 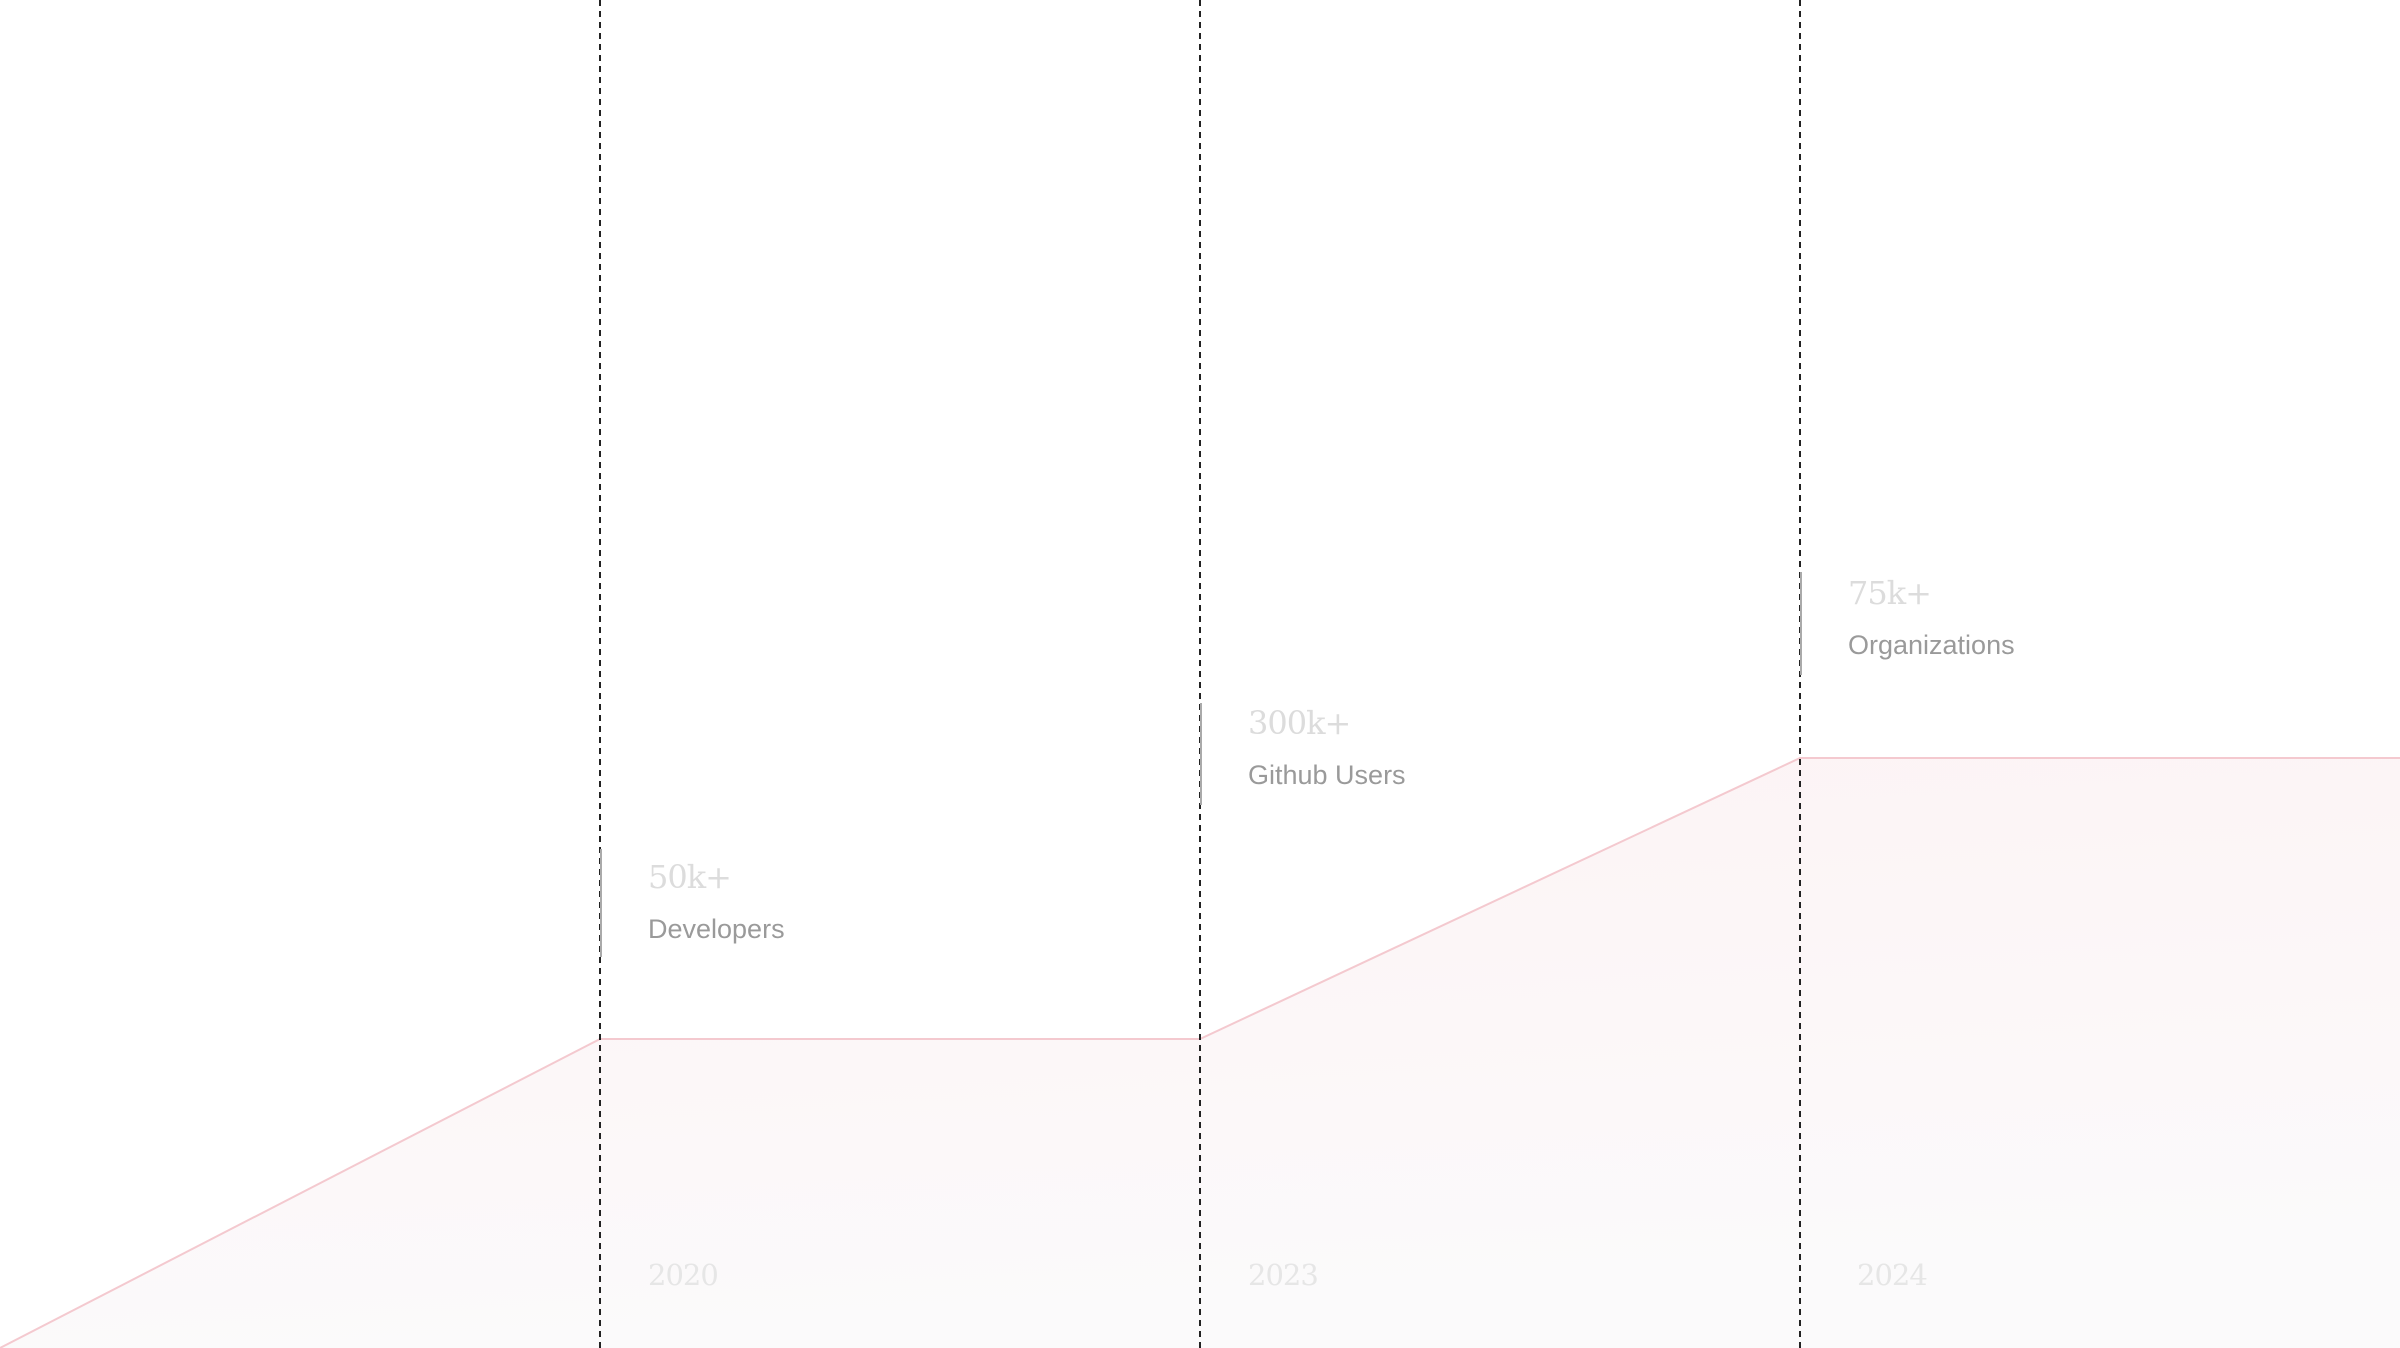 What do you see at coordinates (716, 929) in the screenshot?
I see `stat-label: Developers` at bounding box center [716, 929].